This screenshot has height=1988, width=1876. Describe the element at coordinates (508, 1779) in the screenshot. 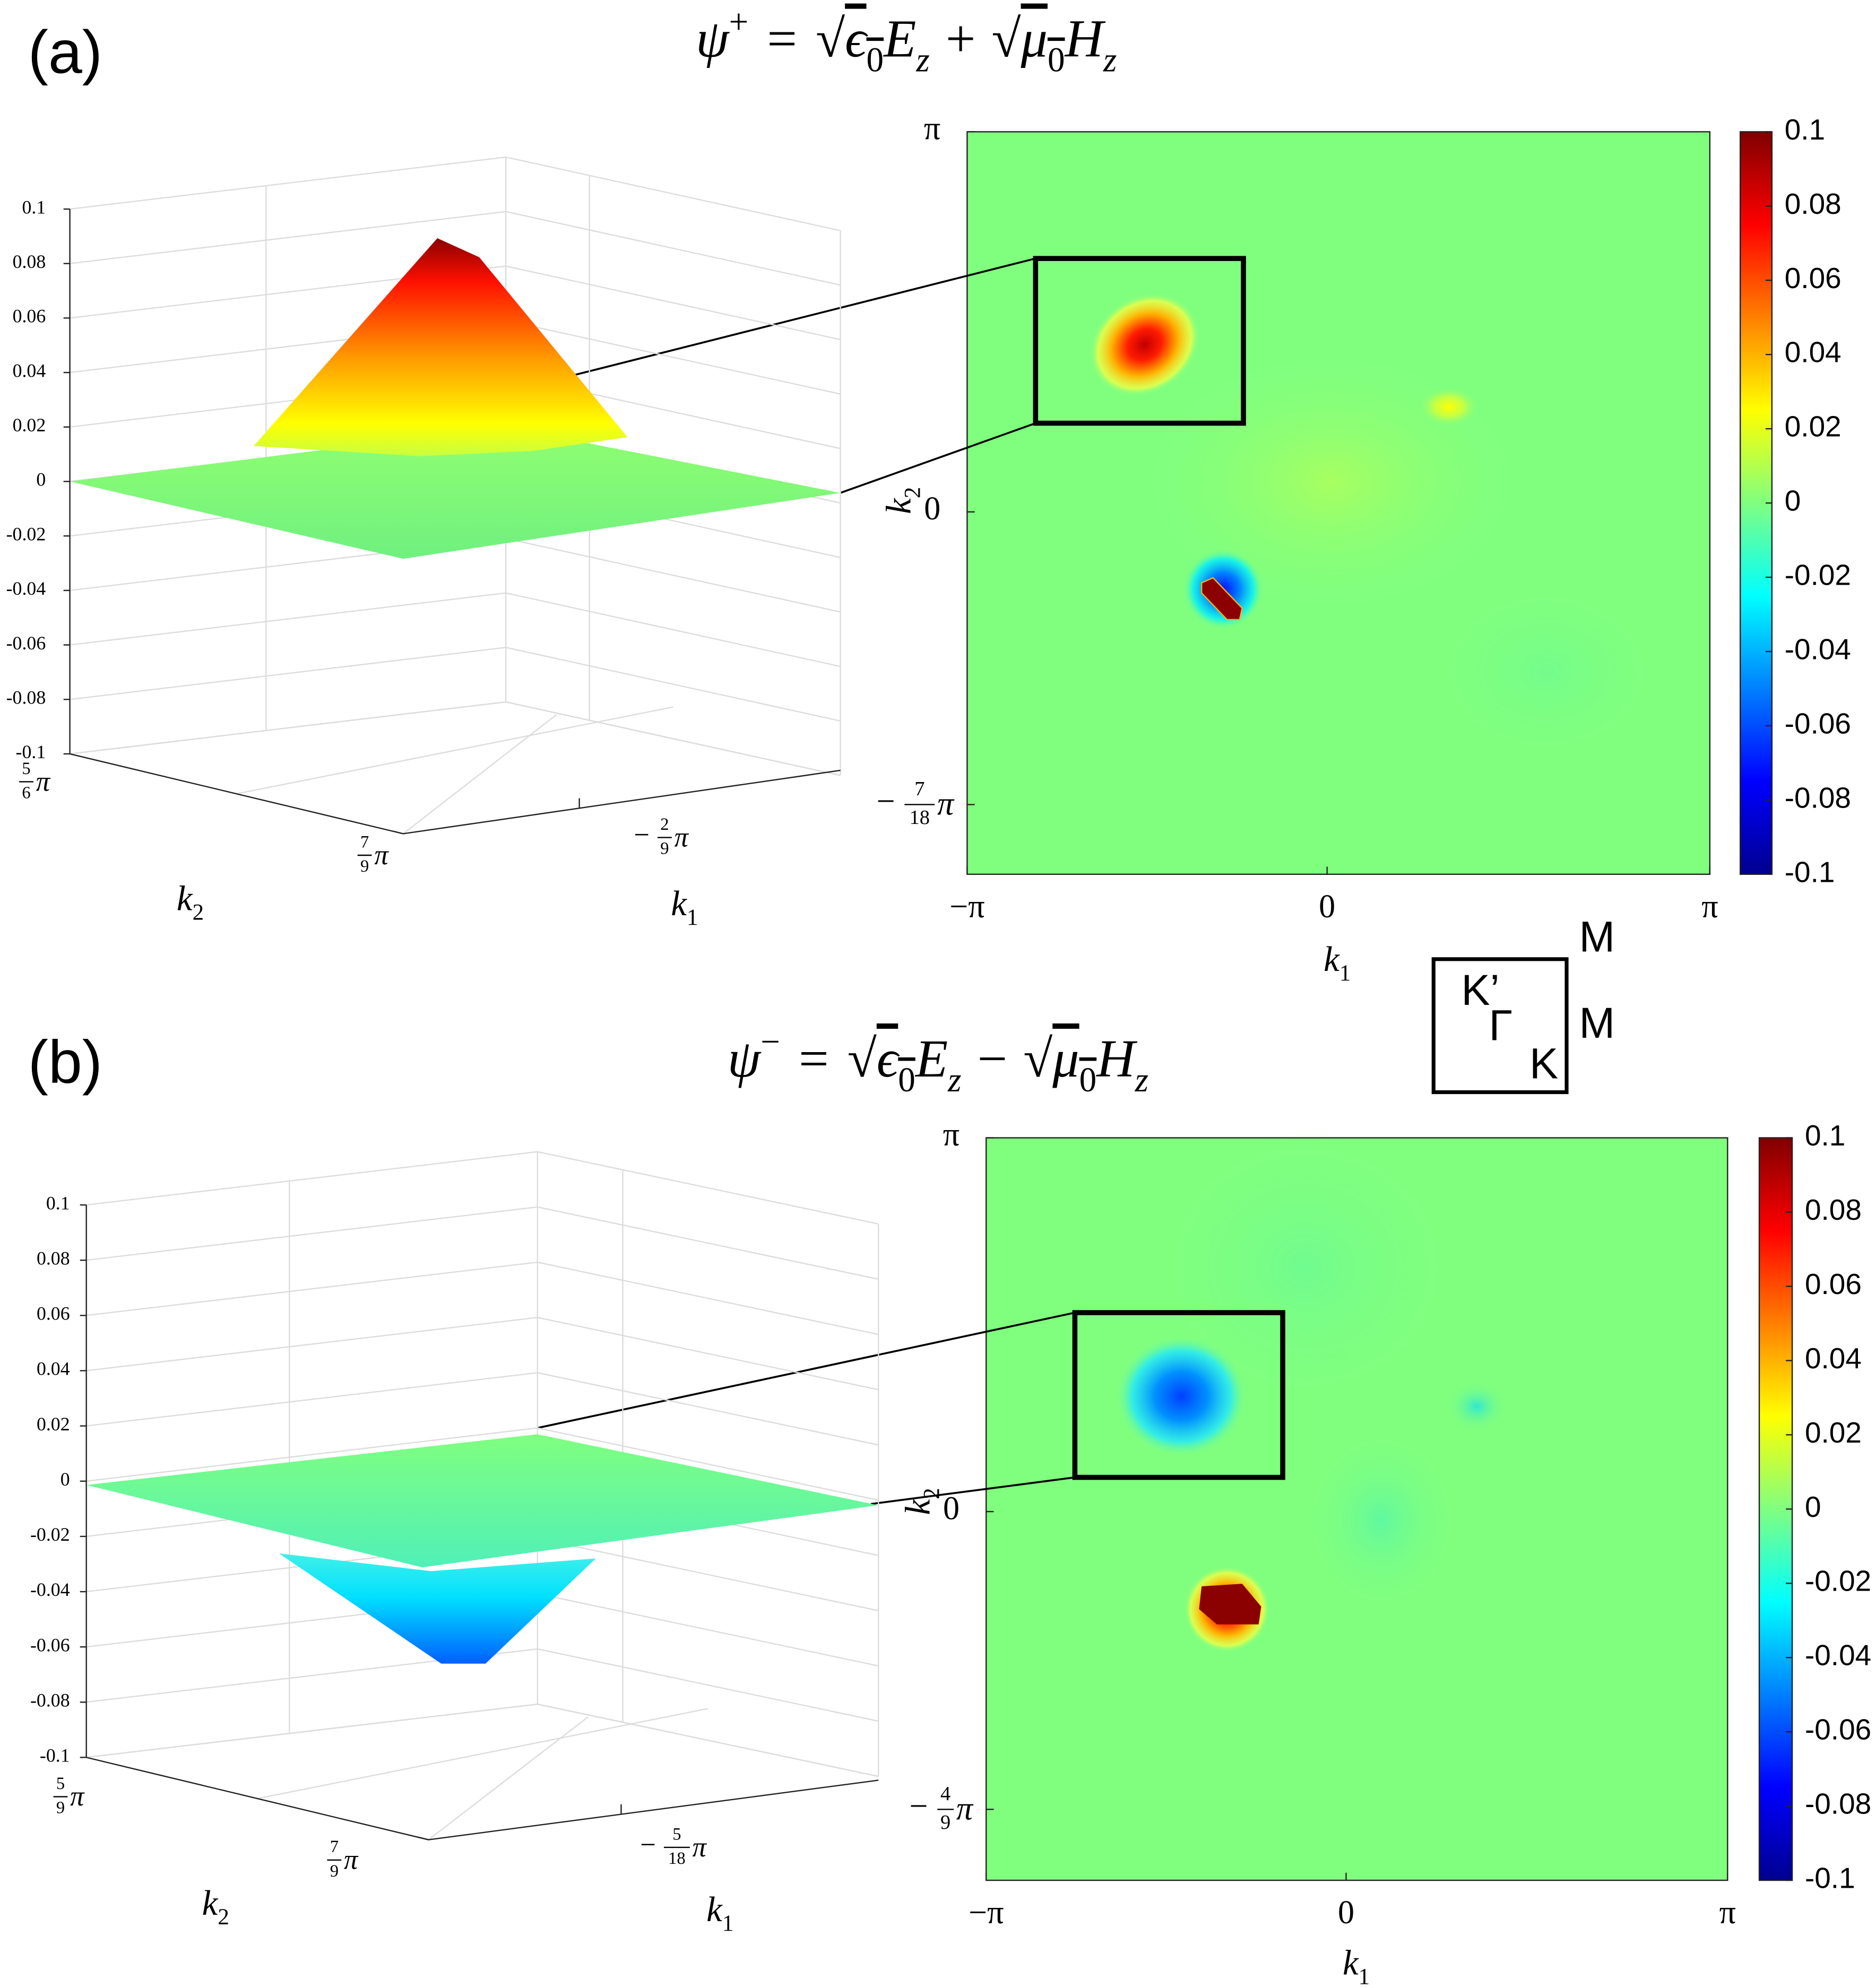

I see `floor-grid` at that location.